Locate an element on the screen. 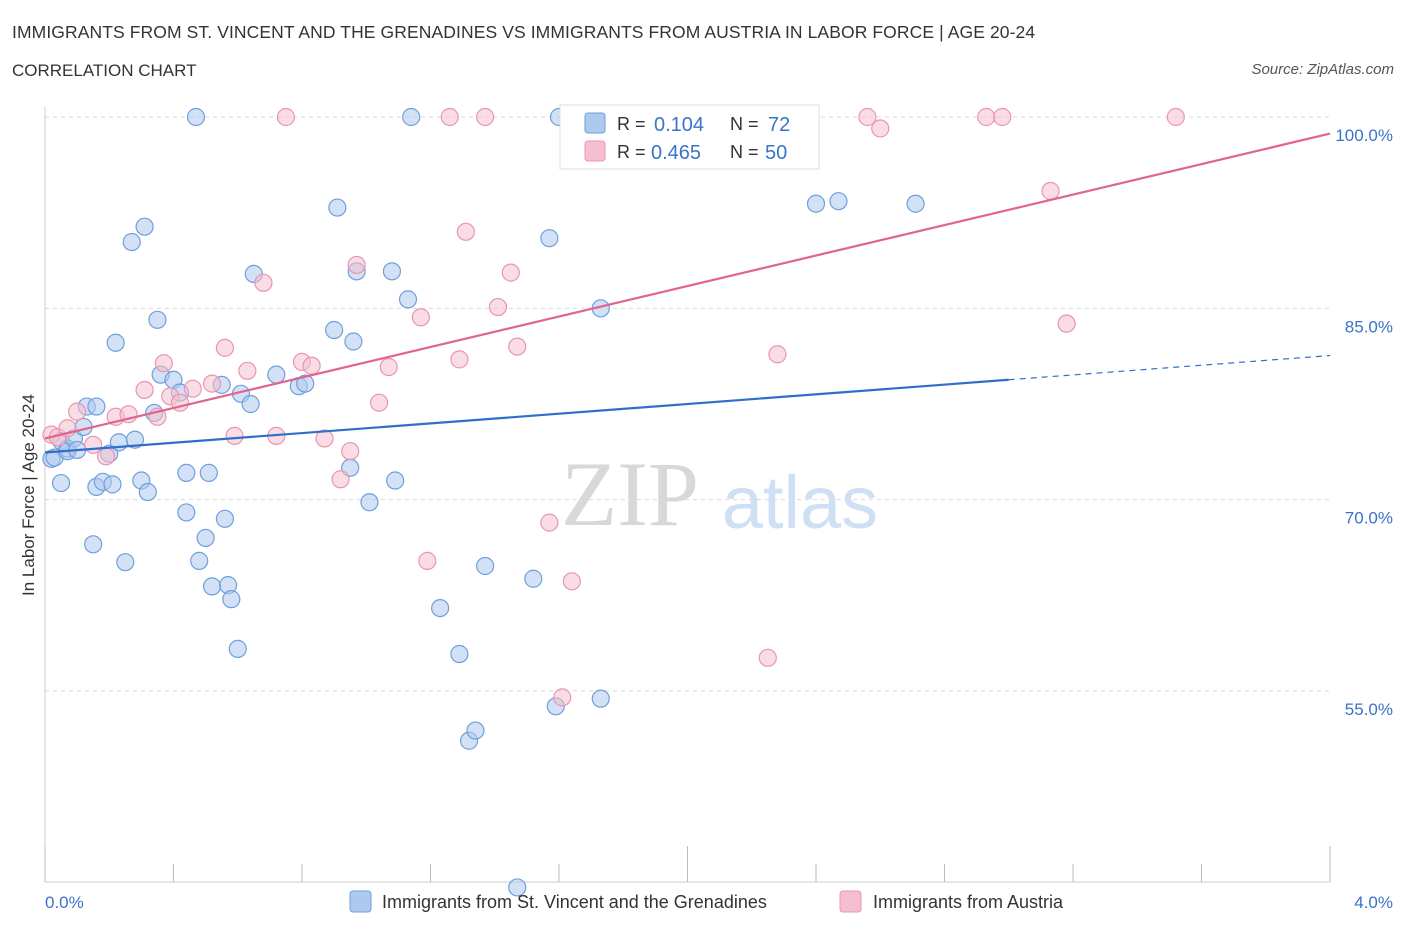  source-label: Source: ZipAtlas.com is located at coordinates (1322, 69).